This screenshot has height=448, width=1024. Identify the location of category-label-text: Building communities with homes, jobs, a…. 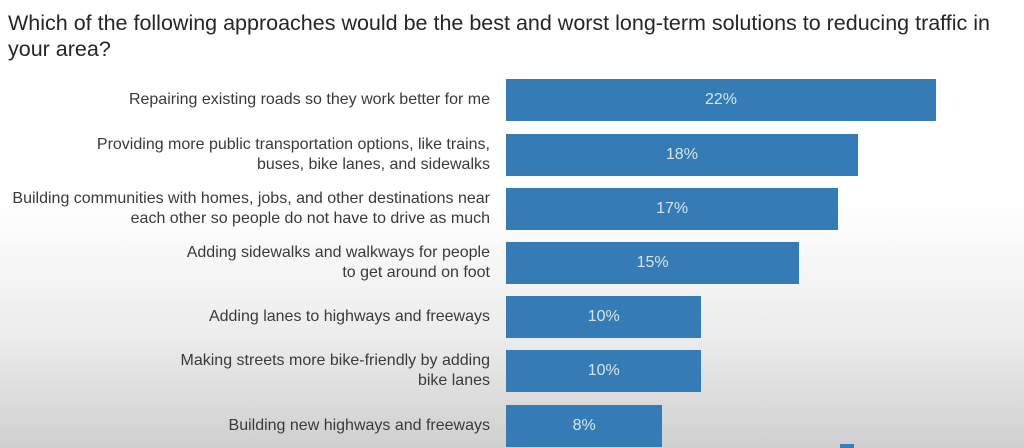
(251, 208).